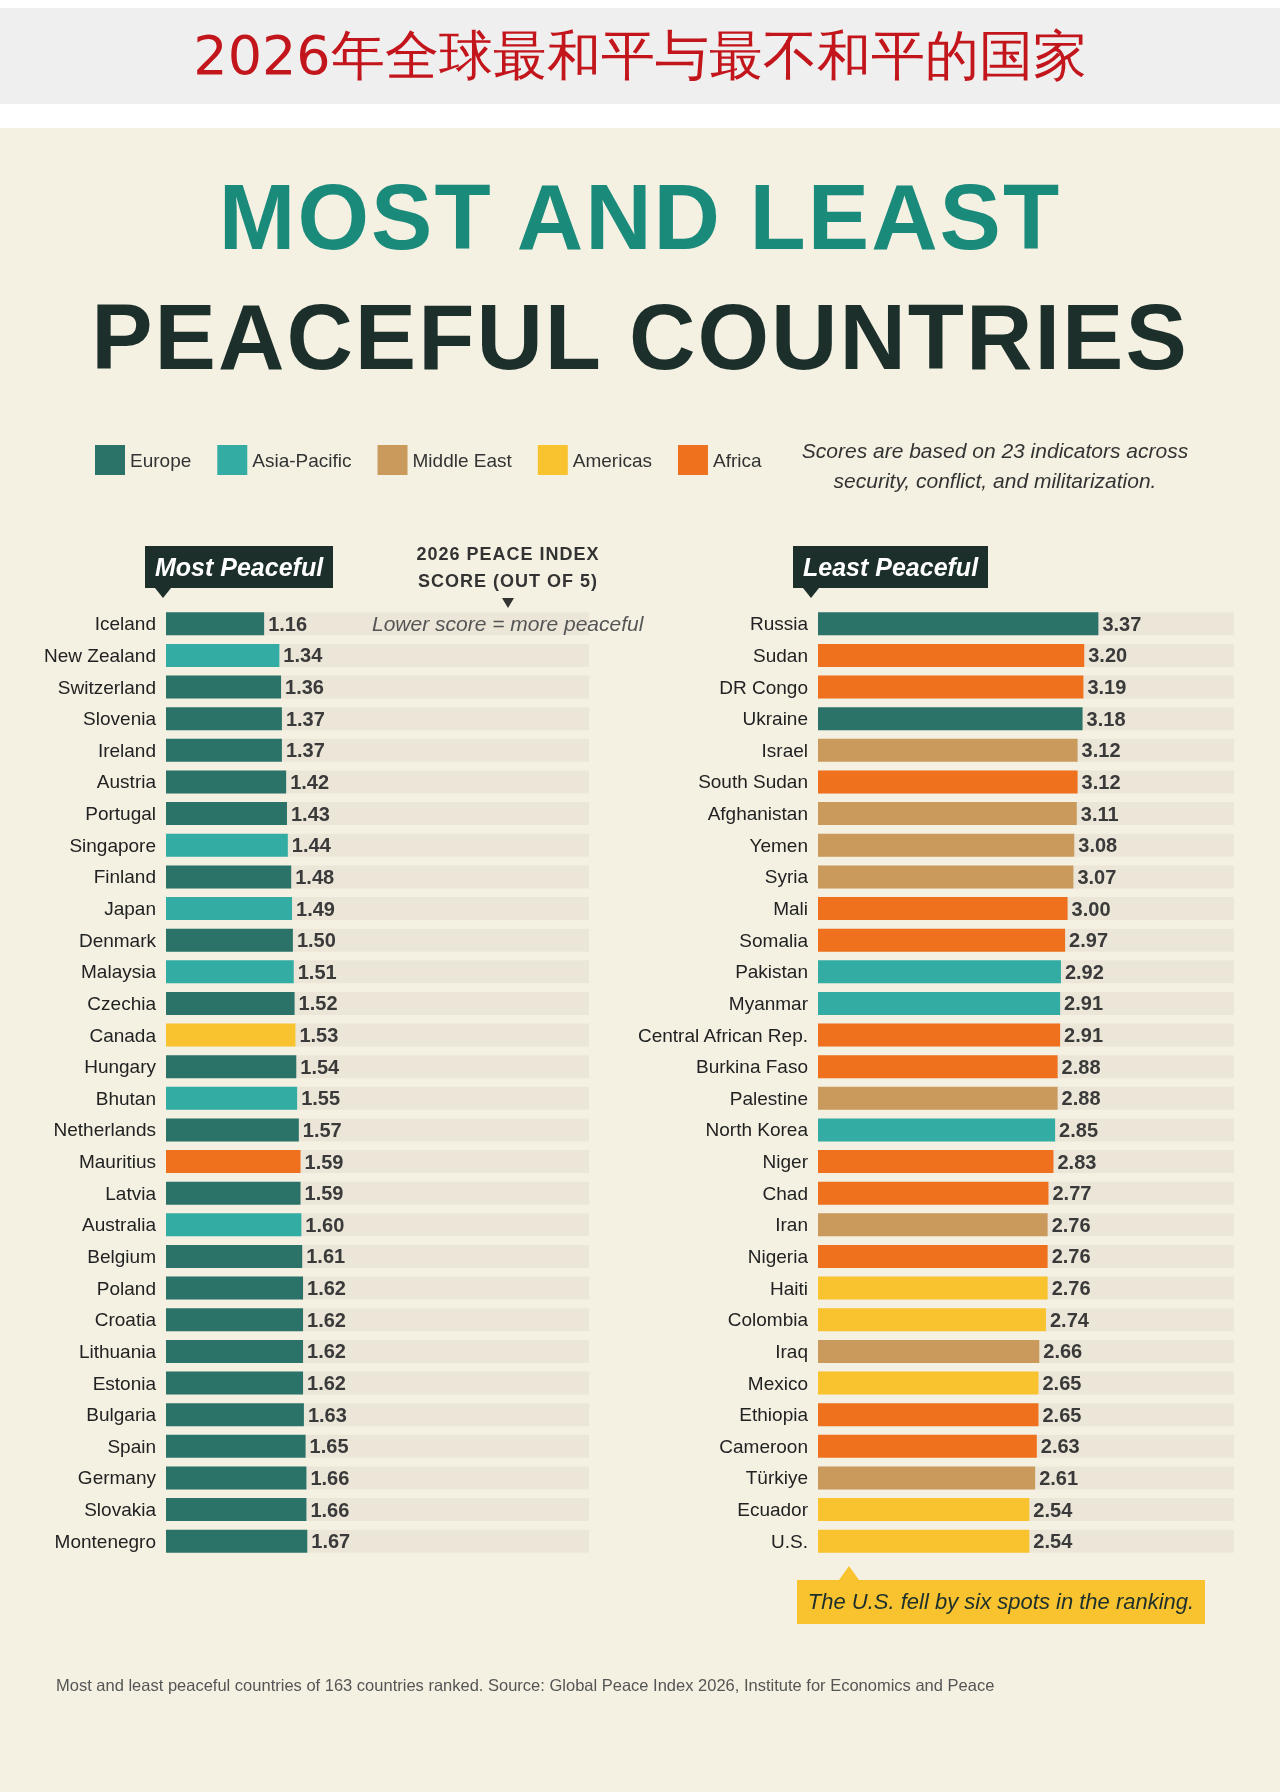 Image resolution: width=1280 pixels, height=1792 pixels. What do you see at coordinates (1077, 1161) in the screenshot?
I see `data-label: 2.83` at bounding box center [1077, 1161].